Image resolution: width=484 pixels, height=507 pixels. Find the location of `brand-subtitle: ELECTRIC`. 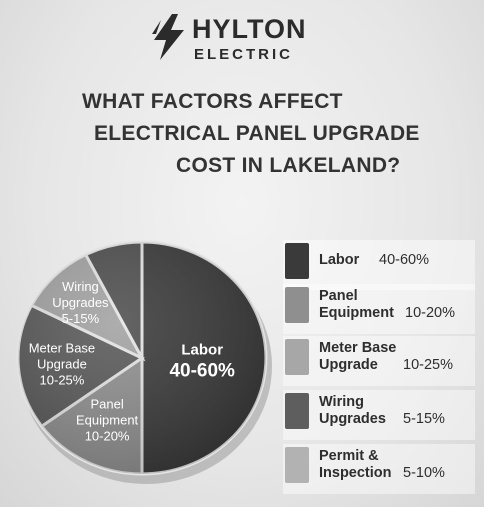

brand-subtitle: ELECTRIC is located at coordinates (243, 54).